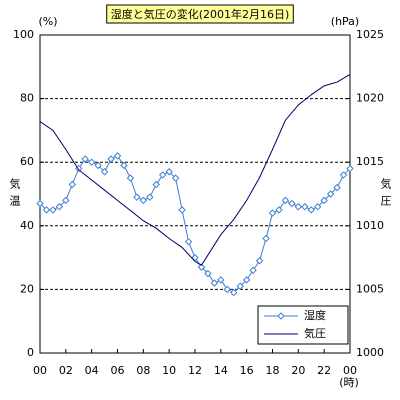 Image resolution: width=400 pixels, height=400 pixels. I want to click on y-tick-label: 20, so click(27, 288).